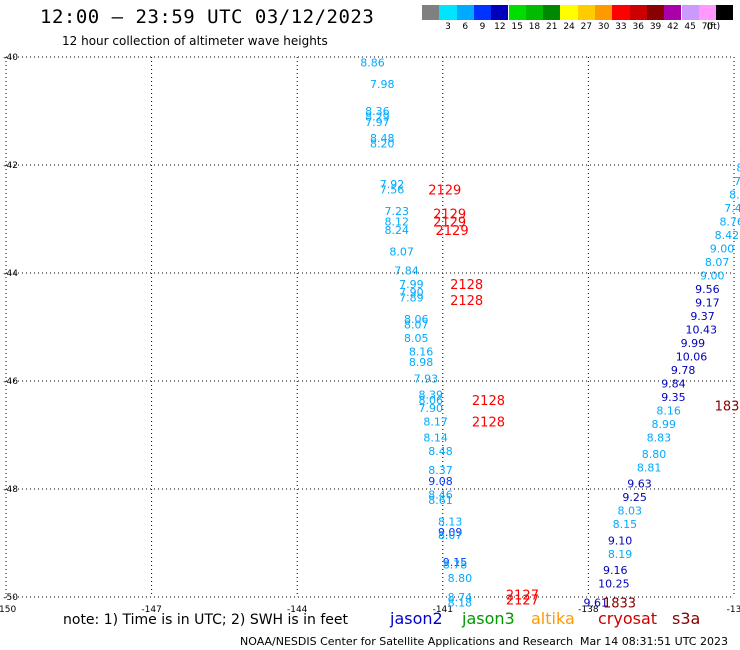  What do you see at coordinates (588, 610) in the screenshot?
I see `x-tick-label: -138` at bounding box center [588, 610].